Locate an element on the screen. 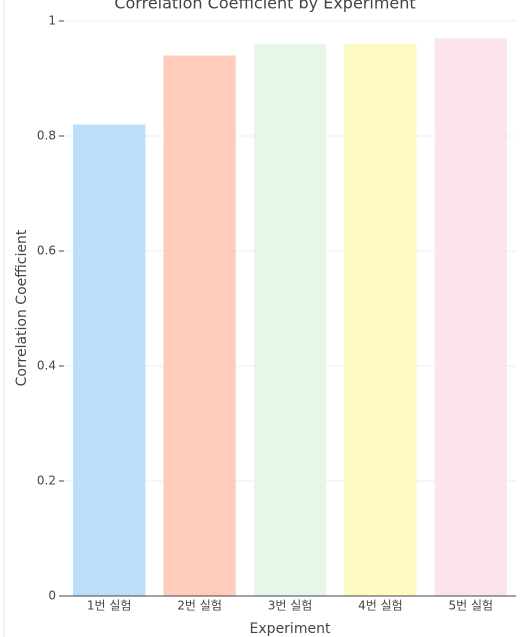  x-axis-title: Experiment is located at coordinates (290, 629).